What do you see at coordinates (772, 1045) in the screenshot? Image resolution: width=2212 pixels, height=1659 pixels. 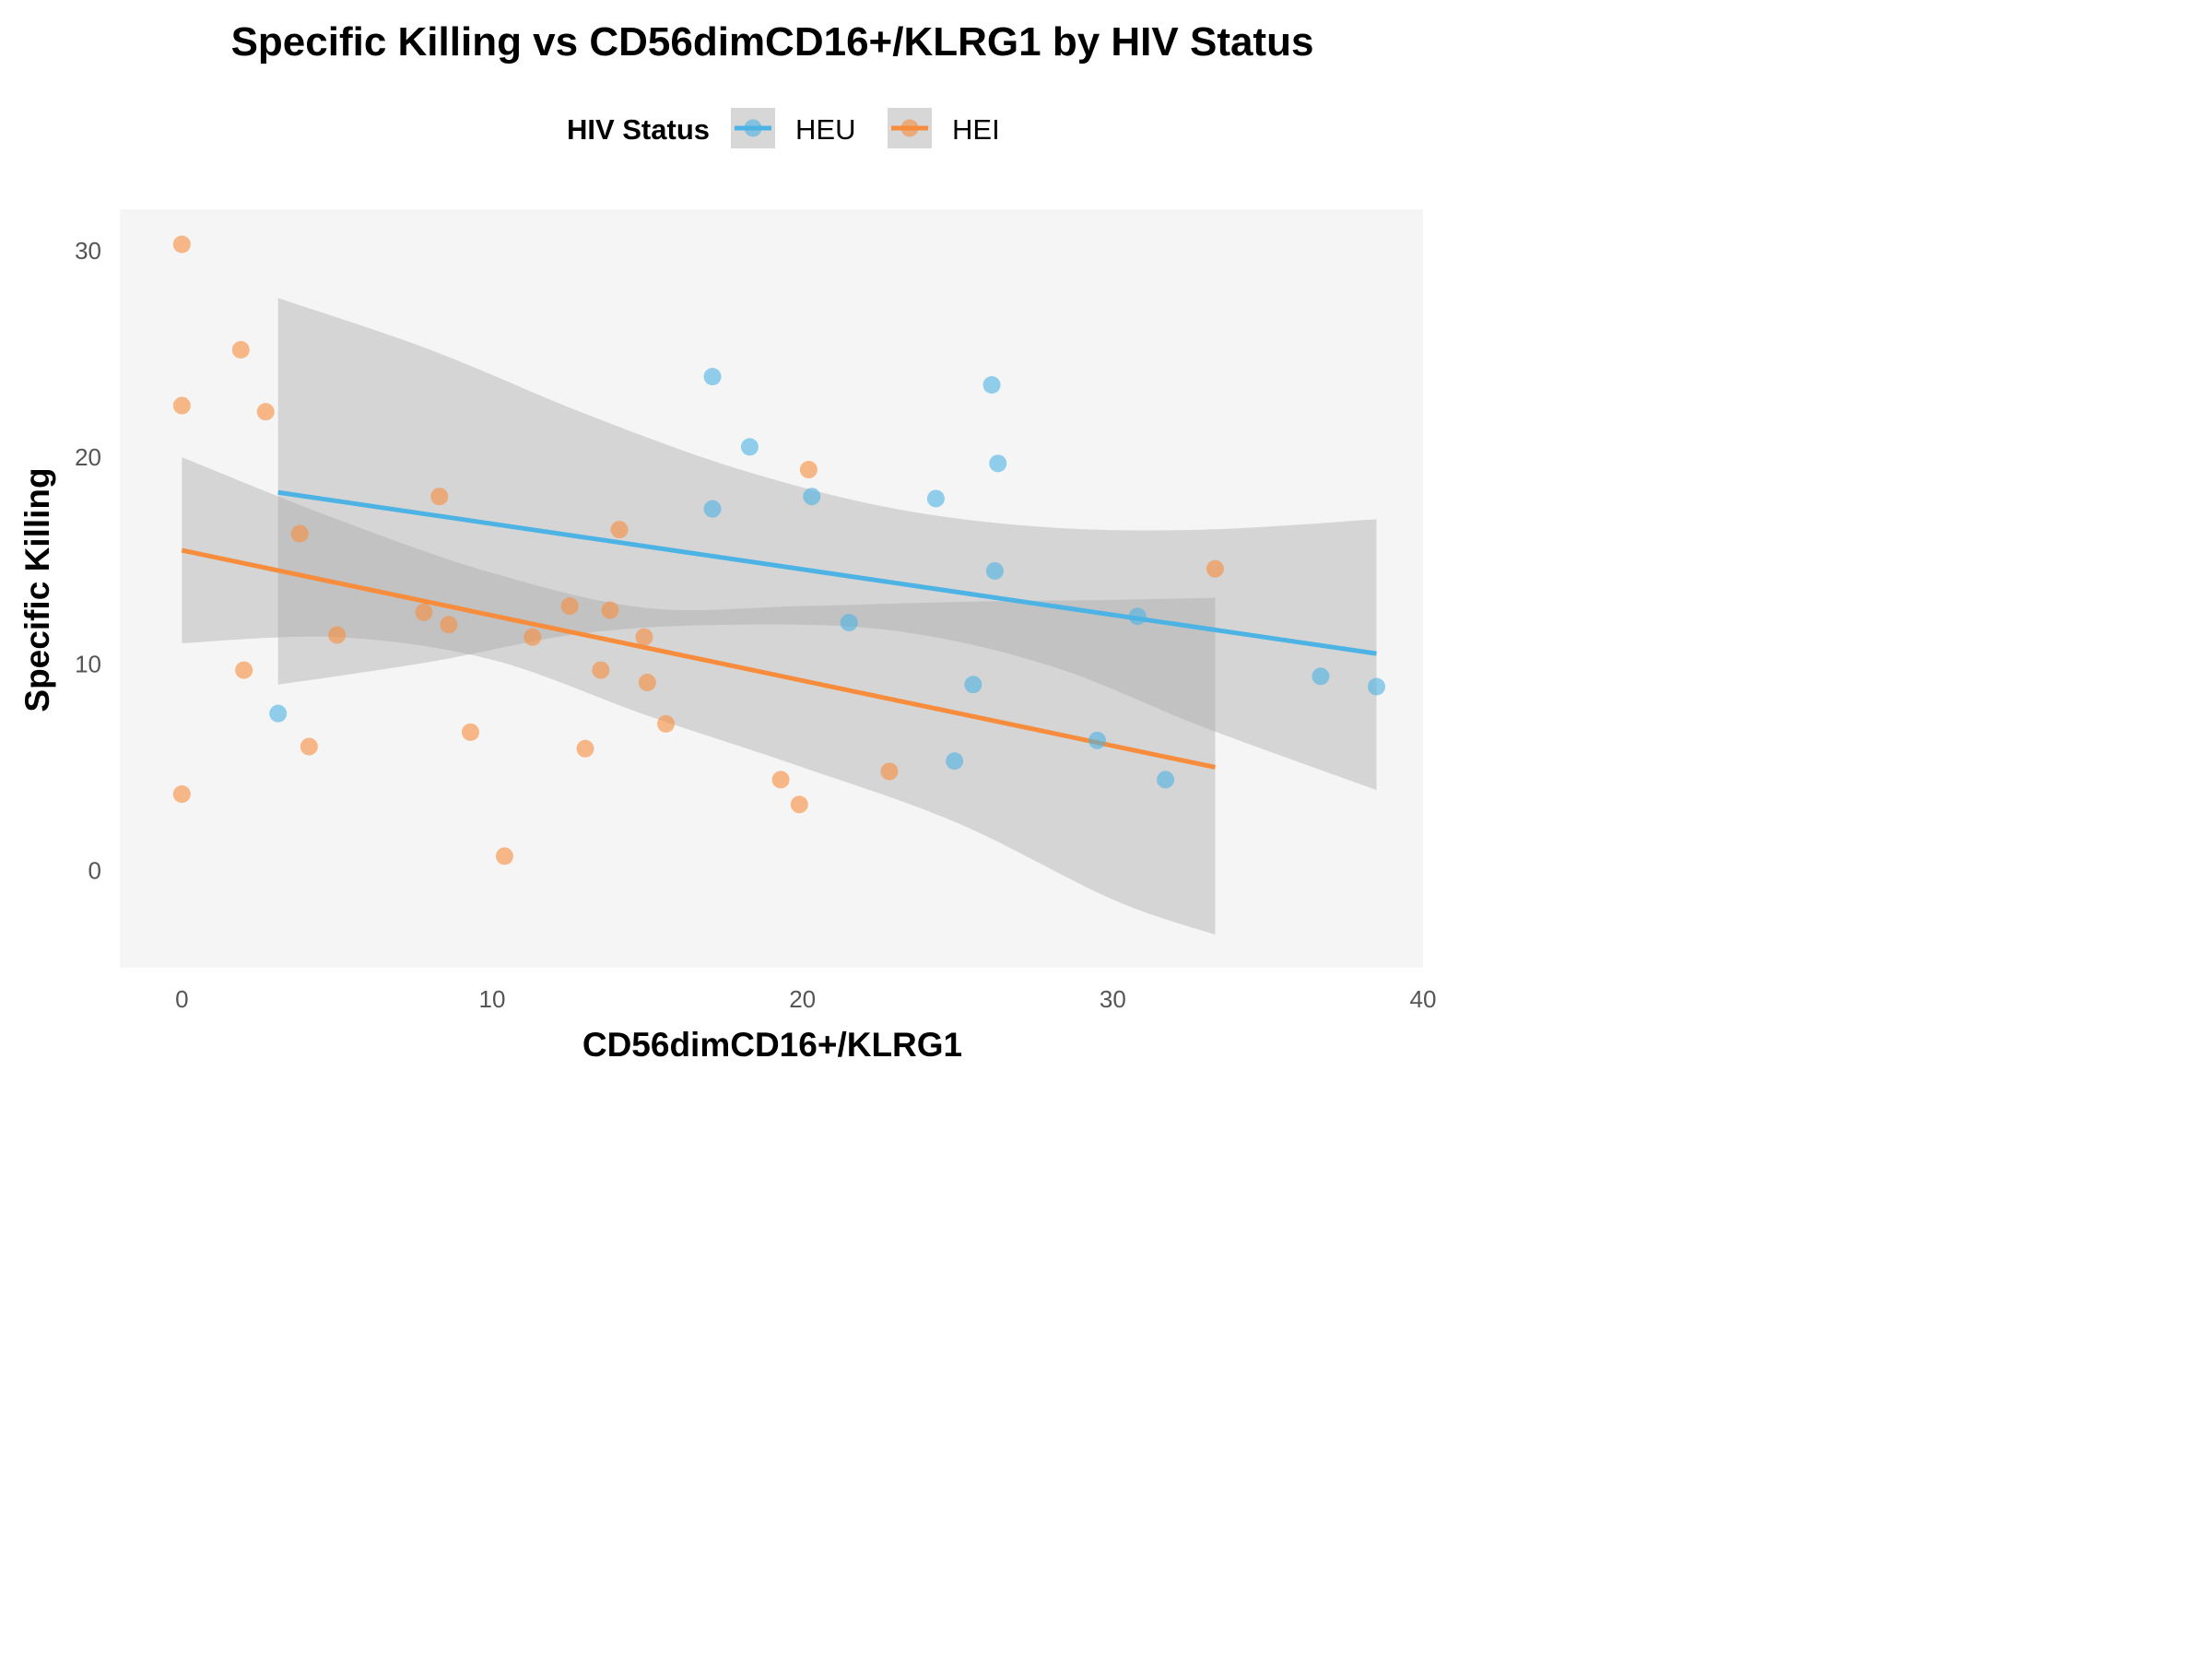 I see `x-axis-title: CD56dimCD16+/KLRG1` at bounding box center [772, 1045].